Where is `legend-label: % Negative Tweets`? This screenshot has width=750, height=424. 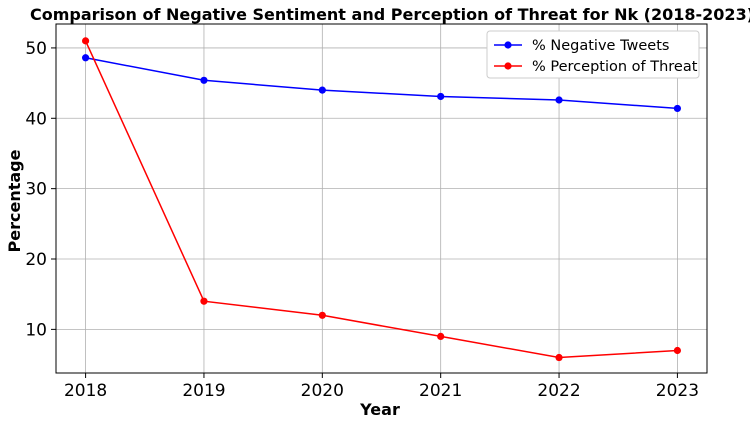 legend-label: % Negative Tweets is located at coordinates (600, 46).